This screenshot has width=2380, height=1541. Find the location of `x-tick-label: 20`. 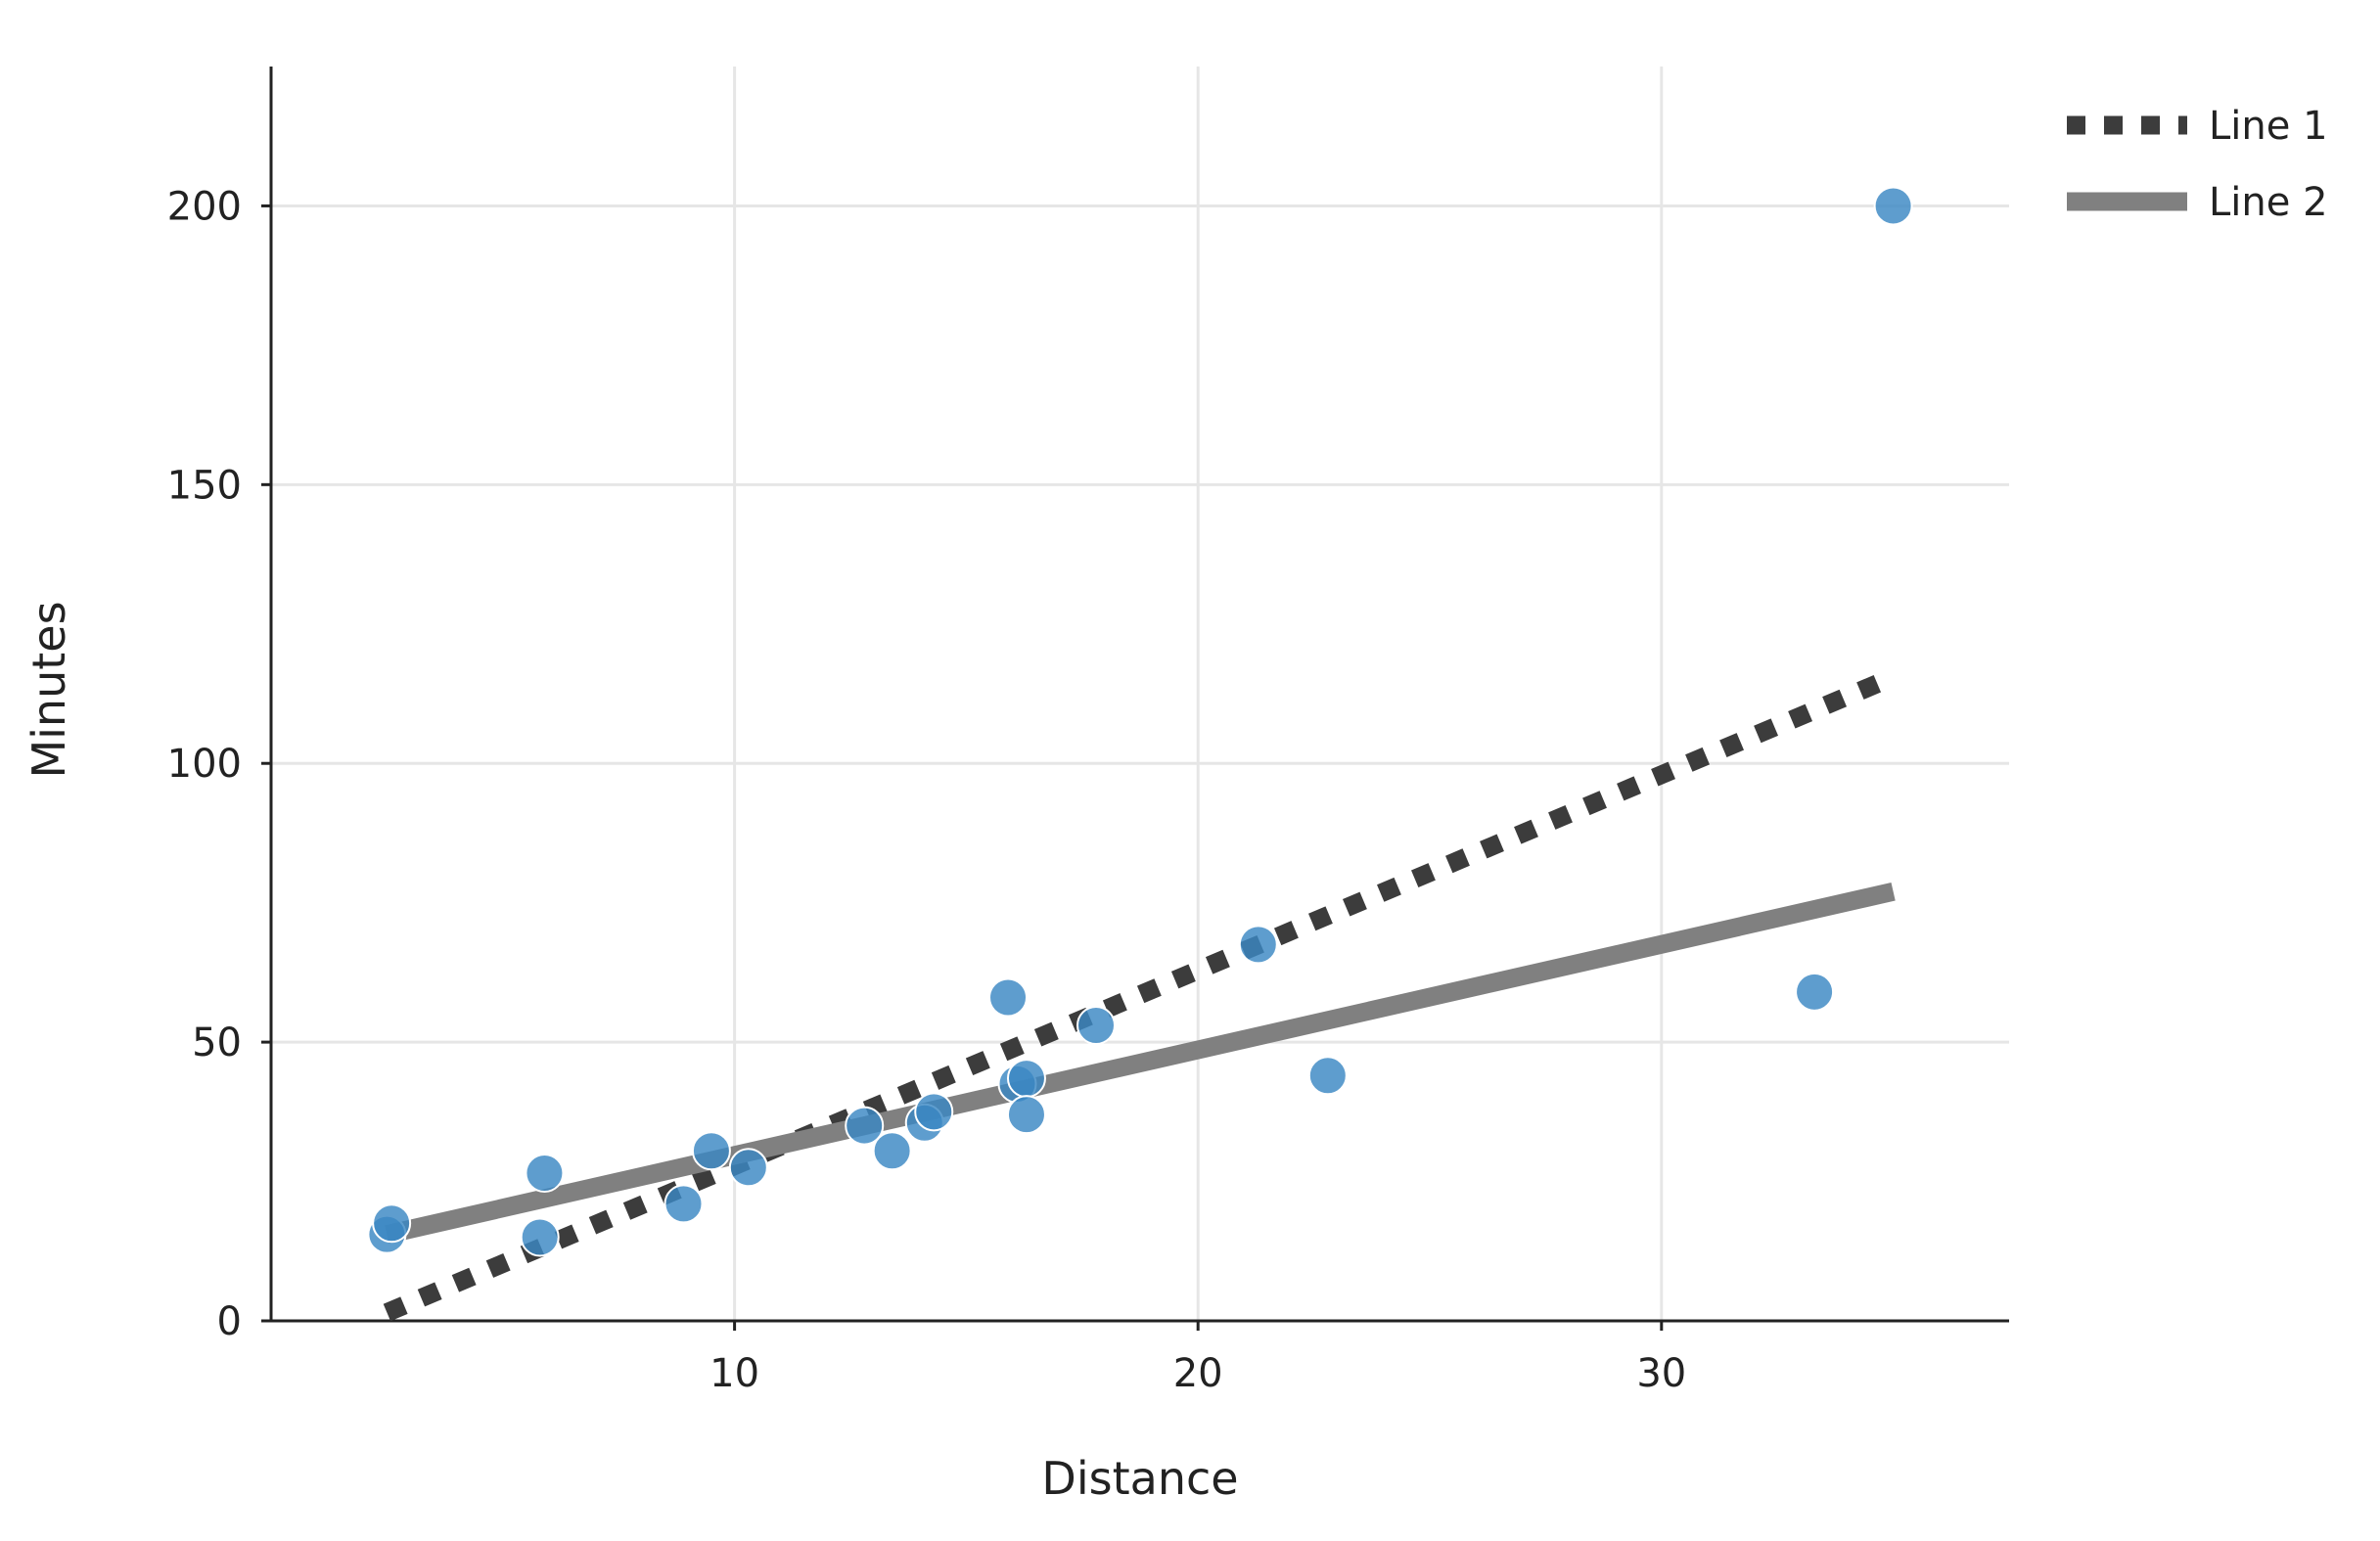

x-tick-label: 20 is located at coordinates (1198, 1373).